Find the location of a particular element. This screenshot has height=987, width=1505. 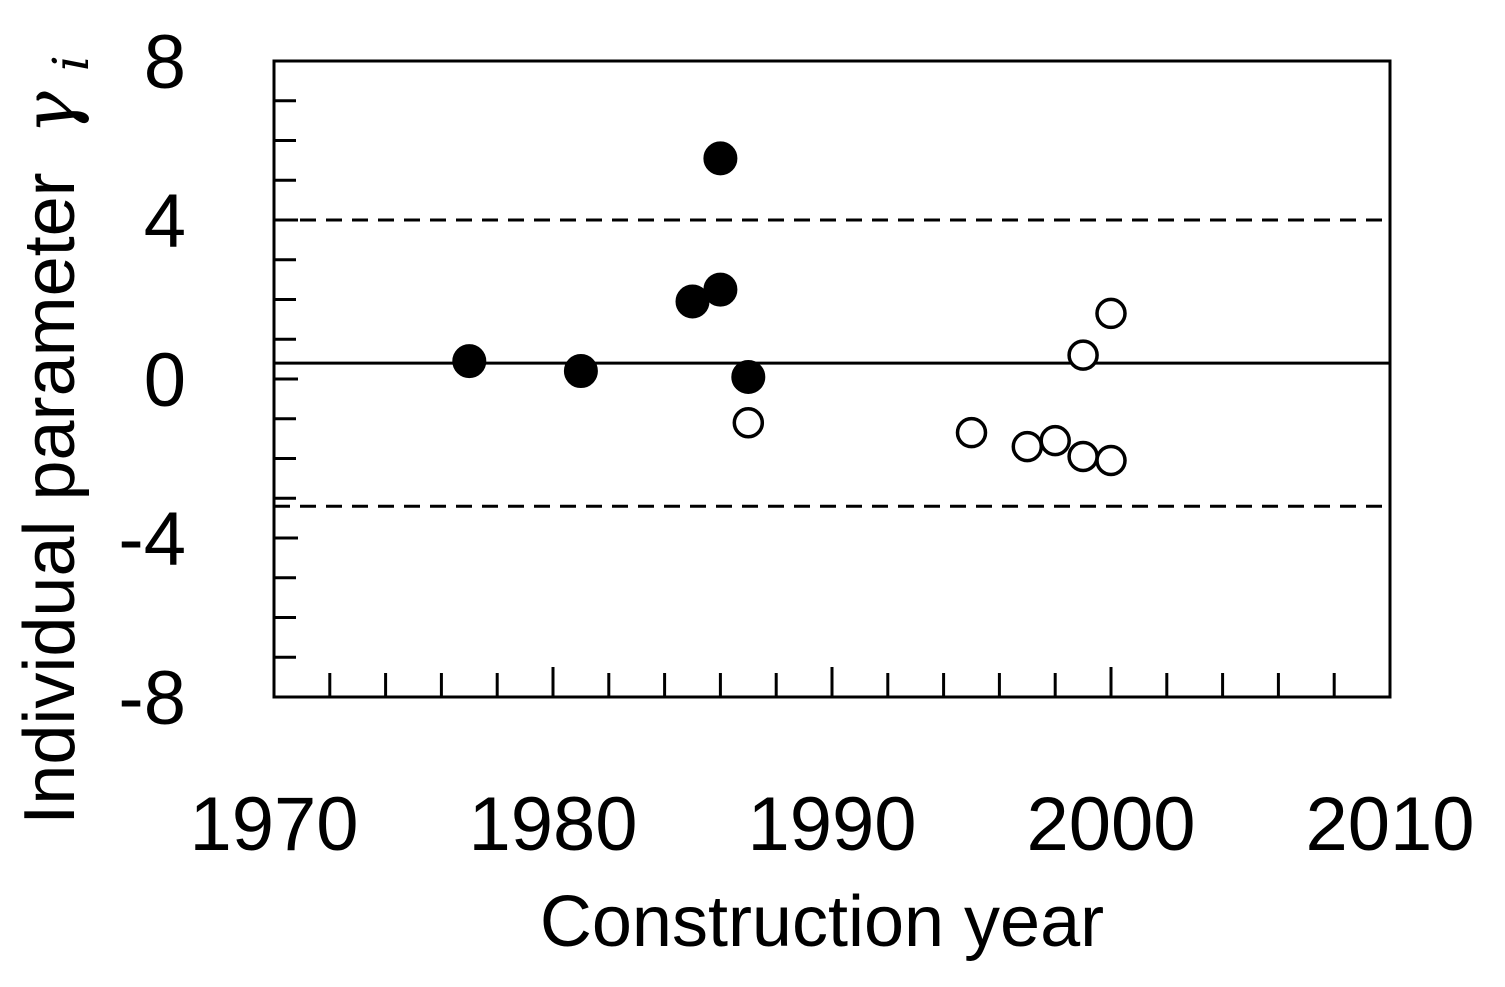

y-axis-title-symbol: γ is located at coordinates (49, 112).